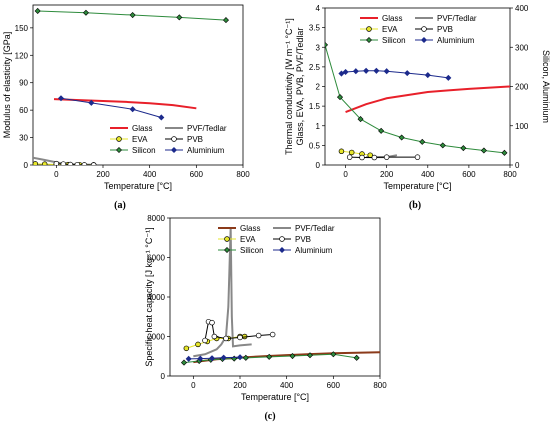 The image size is (550, 424). What do you see at coordinates (156, 337) in the screenshot?
I see `y-tick-label: 2000` at bounding box center [156, 337].